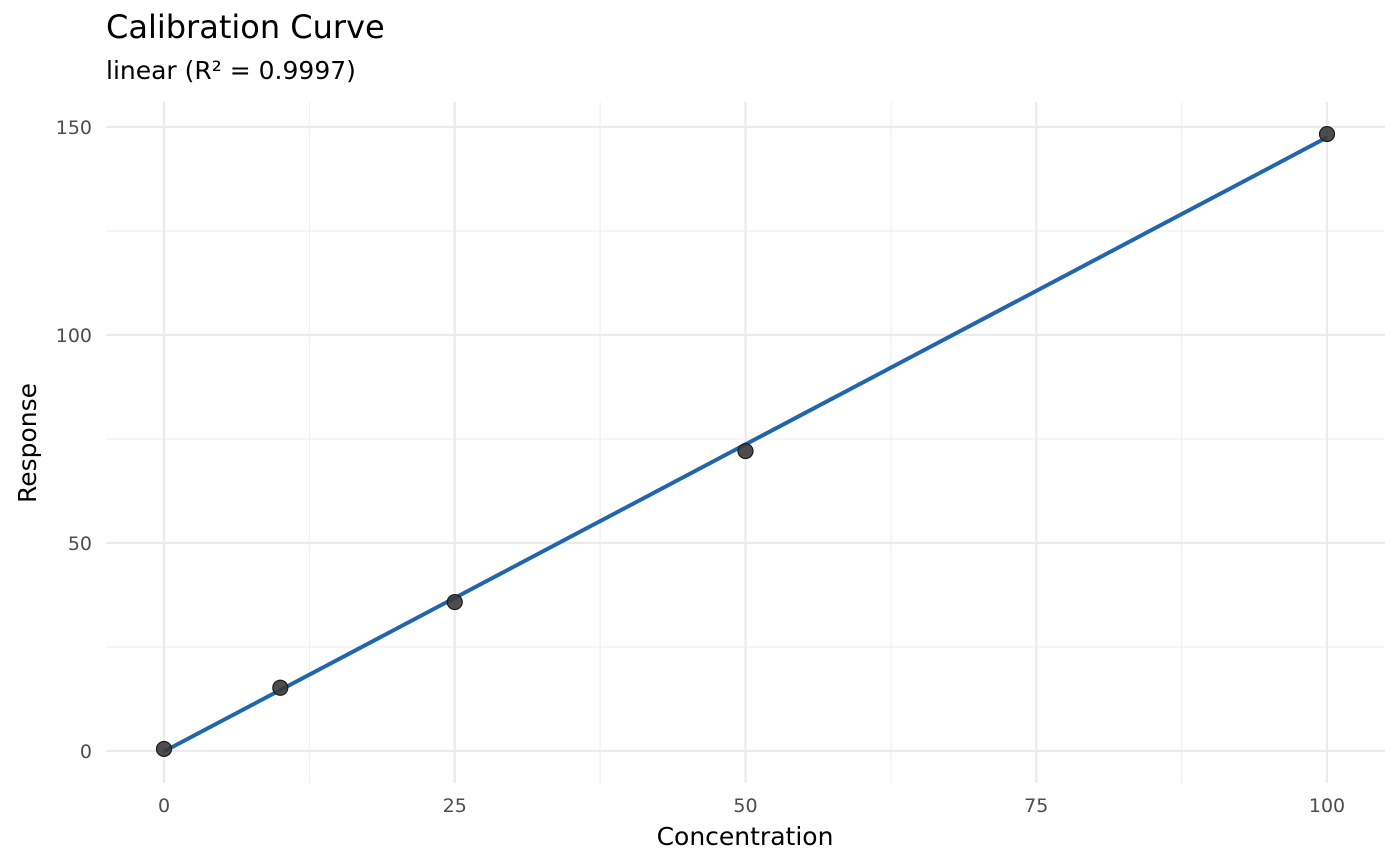 The width and height of the screenshot is (1400, 866). Describe the element at coordinates (74, 440) in the screenshot. I see `y-axis-ticks: 0 50 100 150` at that location.